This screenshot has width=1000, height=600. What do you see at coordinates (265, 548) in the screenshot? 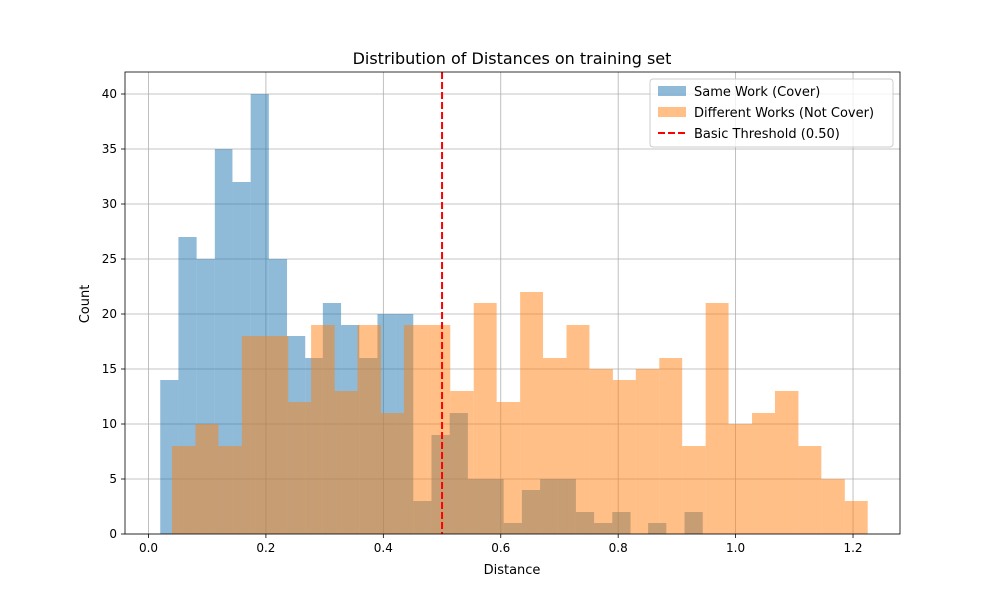
I see `x-tick-label: 0.2` at bounding box center [265, 548].